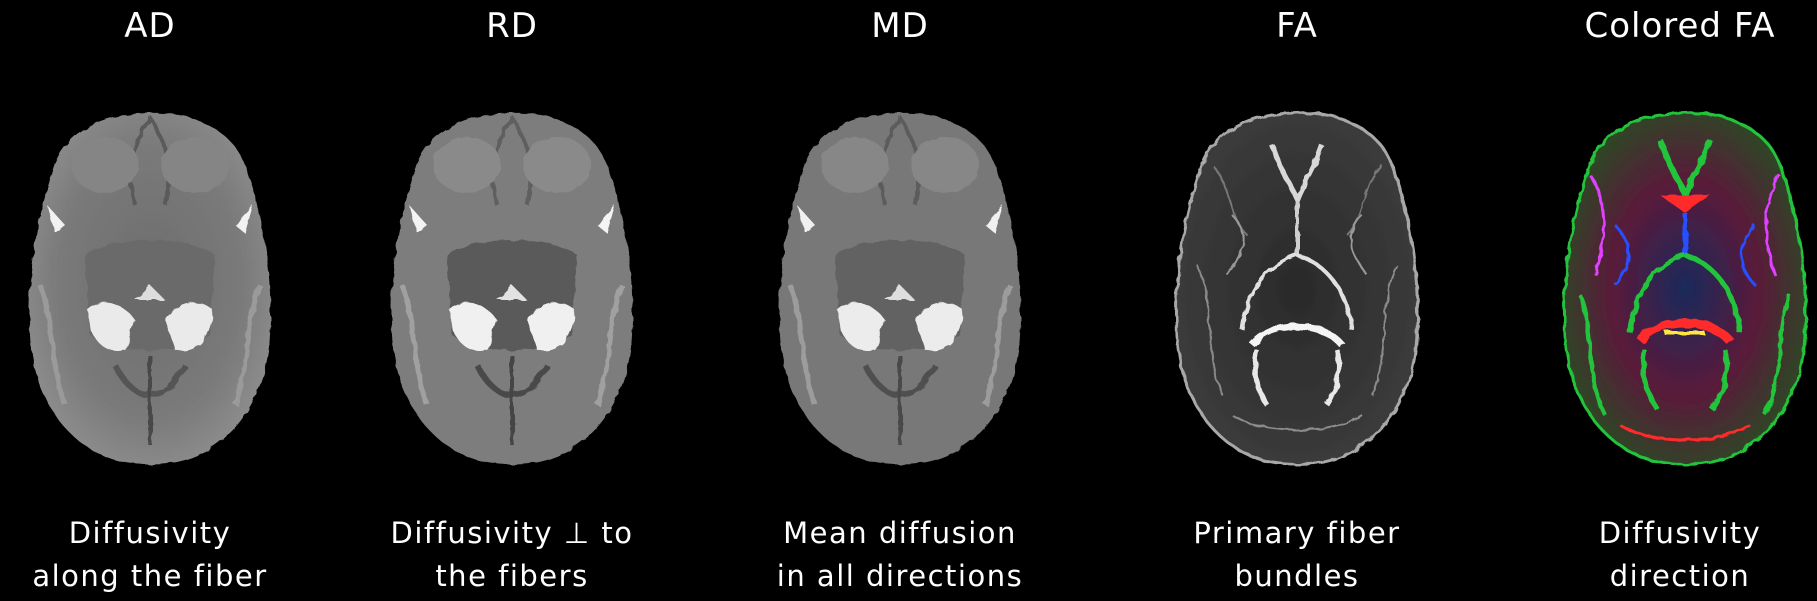  Describe the element at coordinates (150, 576) in the screenshot. I see `caption-ad-line2: along the fiber` at that location.